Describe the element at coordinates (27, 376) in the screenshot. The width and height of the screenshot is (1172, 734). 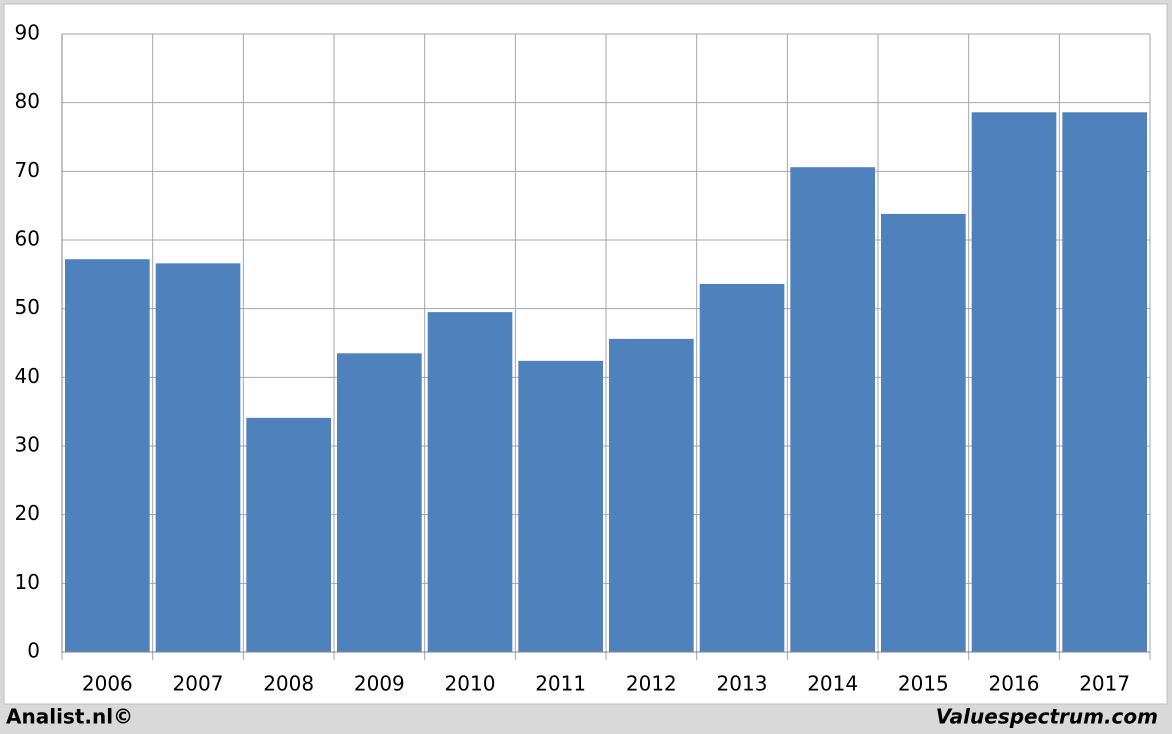
I see `y-tick-label: 40` at that location.